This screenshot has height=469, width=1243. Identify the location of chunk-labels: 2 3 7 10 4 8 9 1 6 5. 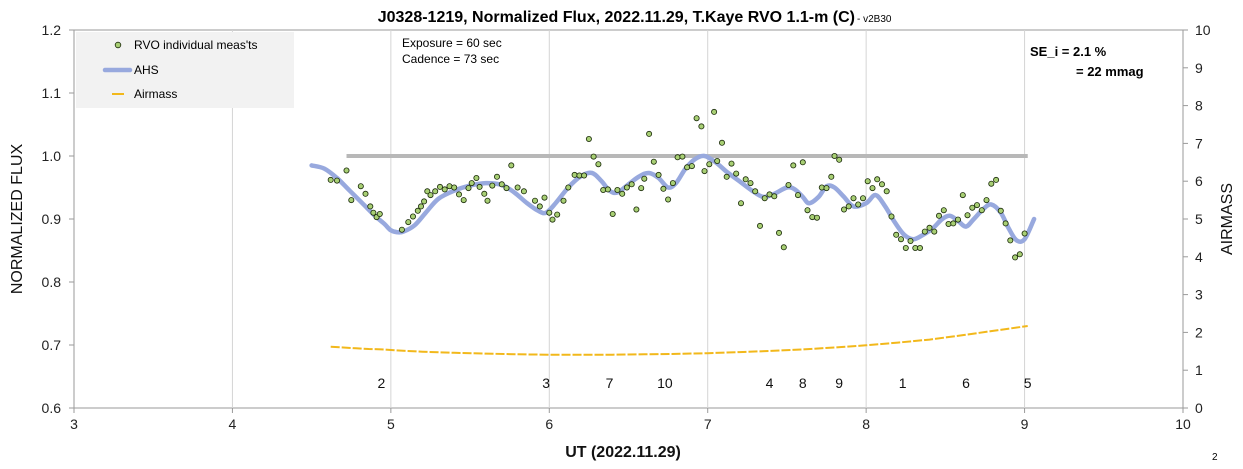
(705, 383).